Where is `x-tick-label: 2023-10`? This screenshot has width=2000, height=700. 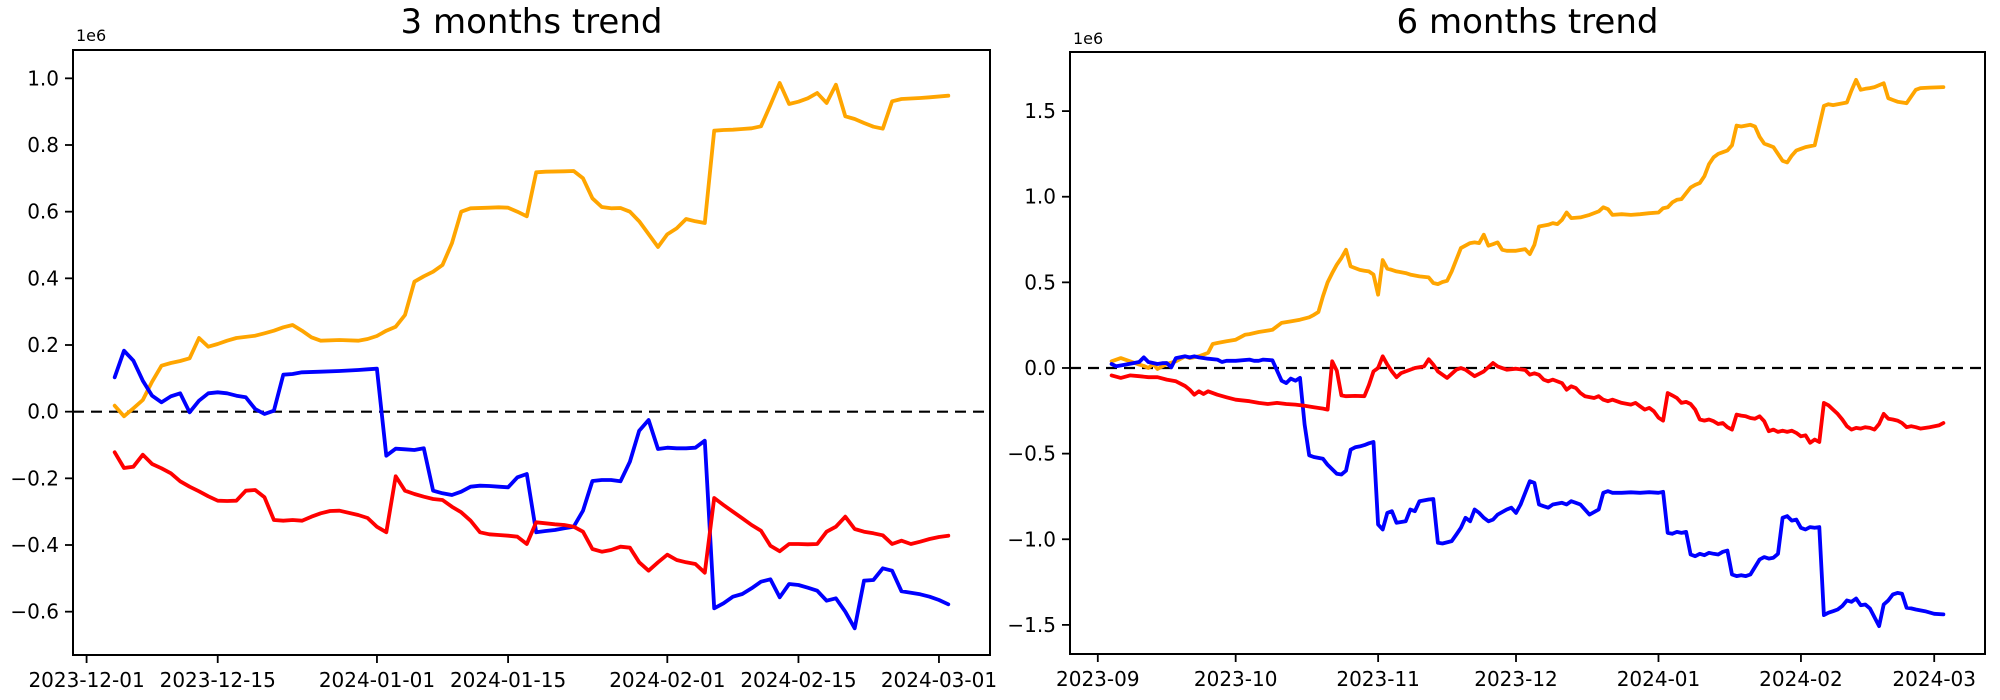
x-tick-label: 2023-10 is located at coordinates (1236, 679).